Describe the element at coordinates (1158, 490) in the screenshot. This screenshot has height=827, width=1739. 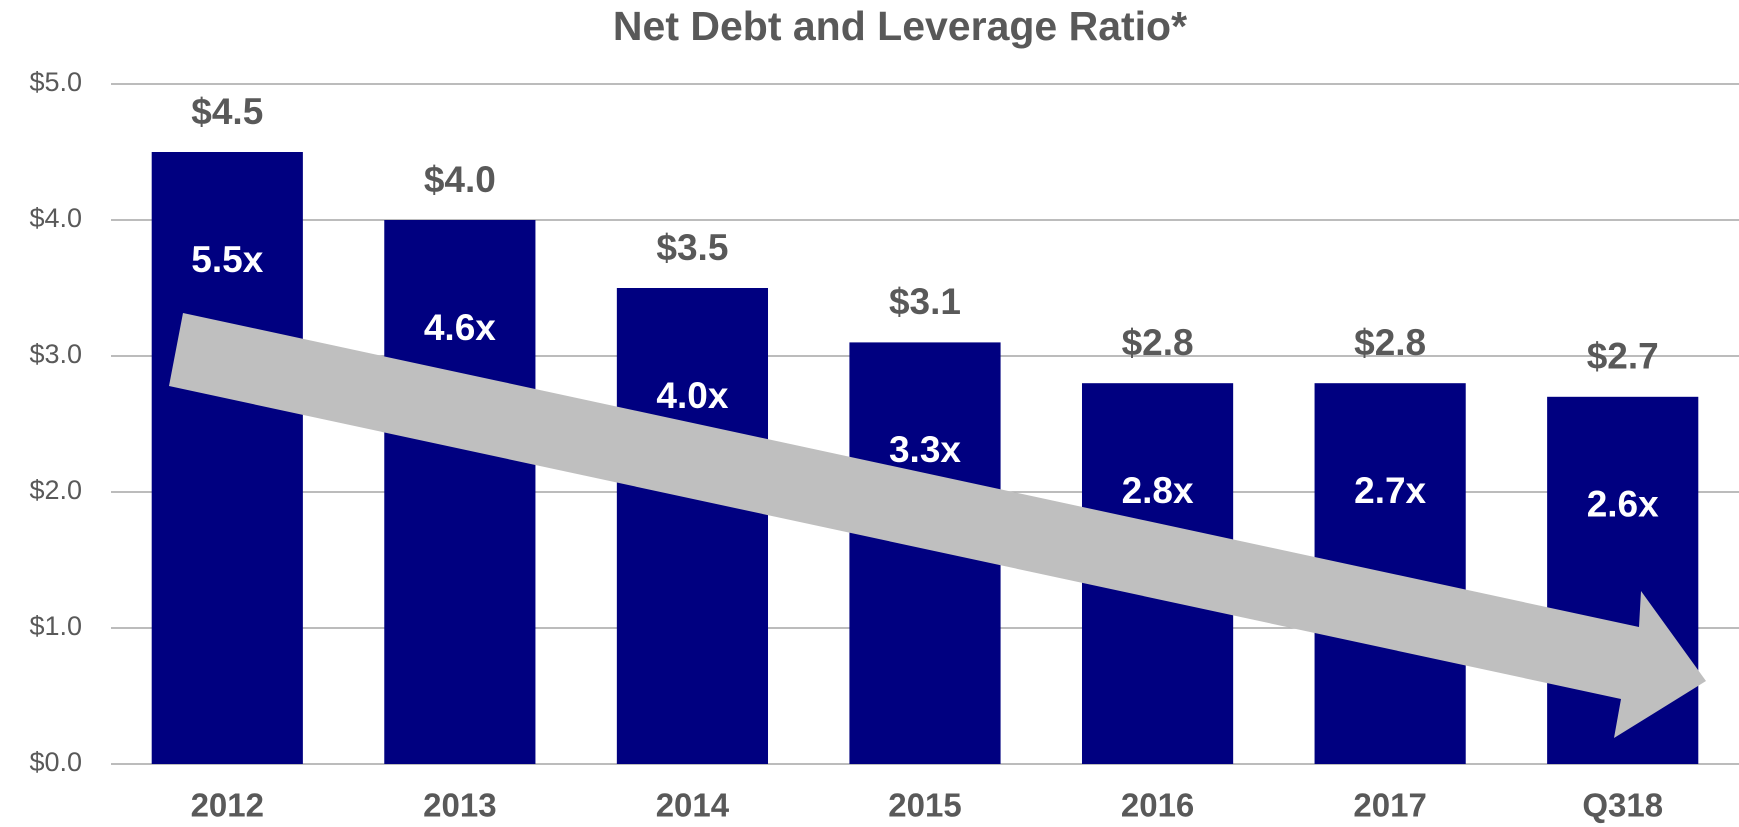
I see `leverage-label: 2.8x` at that location.